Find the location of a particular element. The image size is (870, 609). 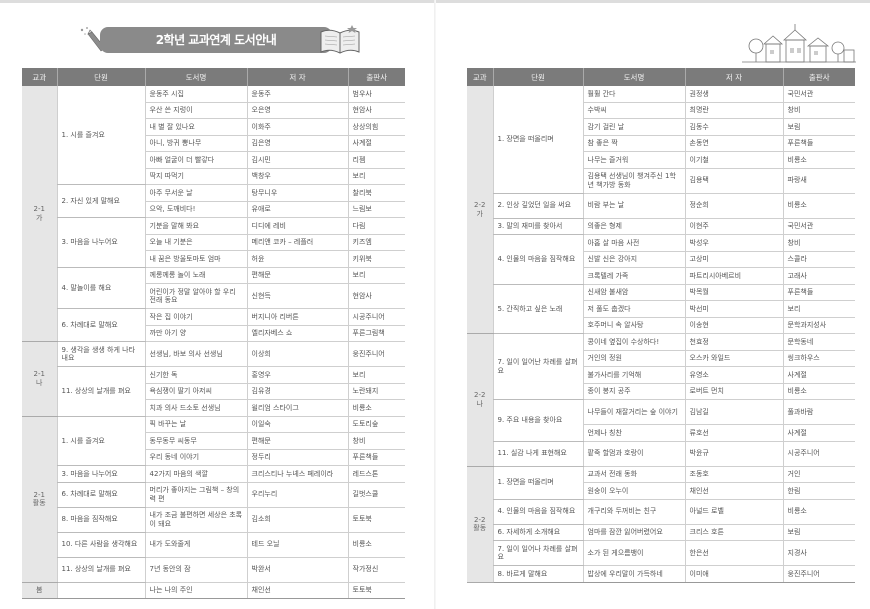

book-title-cell: 호주머니 속 알사탕 is located at coordinates (633, 325).